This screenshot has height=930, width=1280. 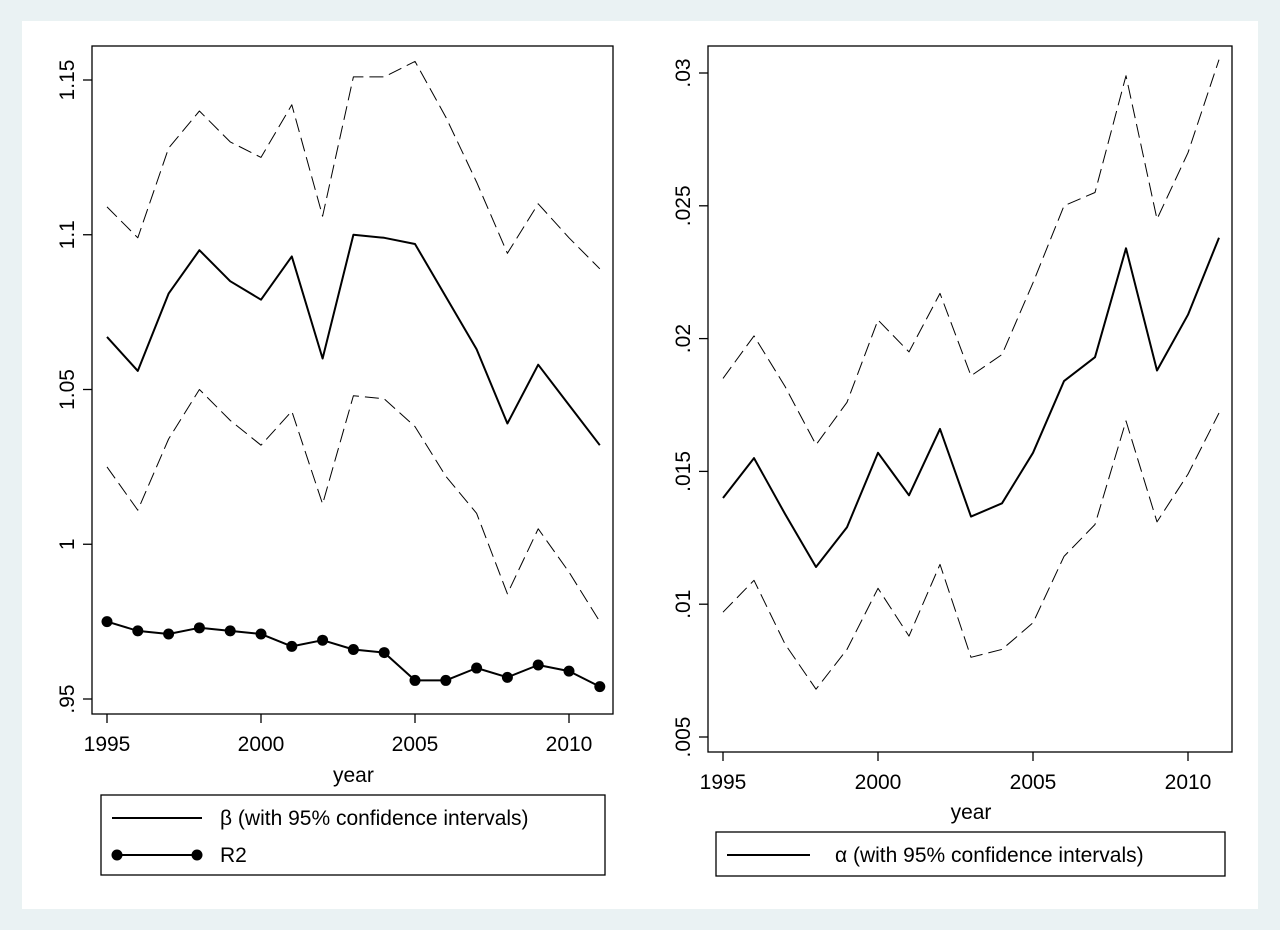 What do you see at coordinates (683, 205) in the screenshot?
I see `y-tick-label: .025` at bounding box center [683, 205].